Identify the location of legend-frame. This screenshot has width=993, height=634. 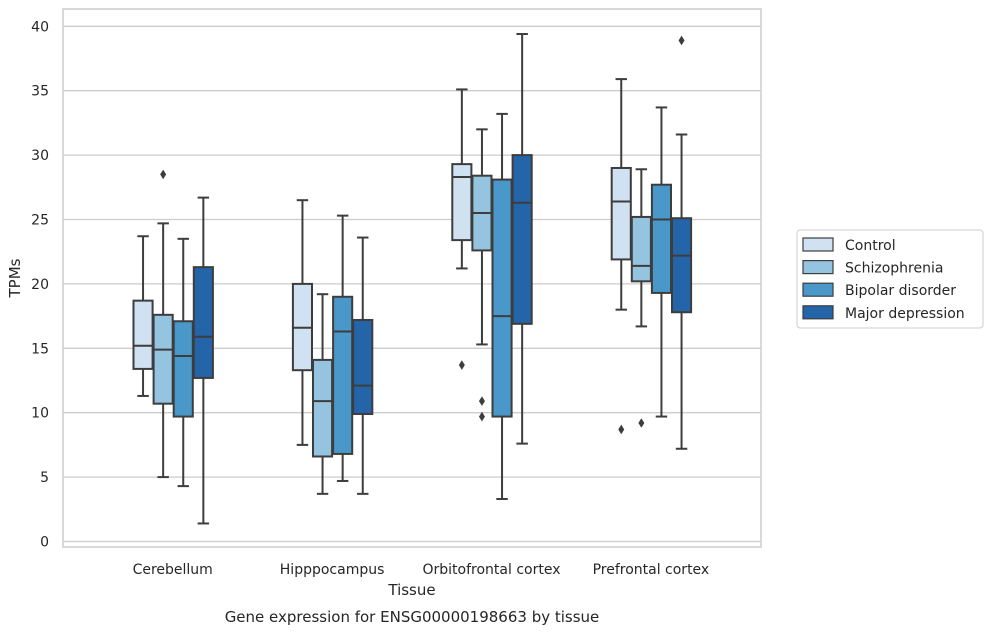
(890, 279).